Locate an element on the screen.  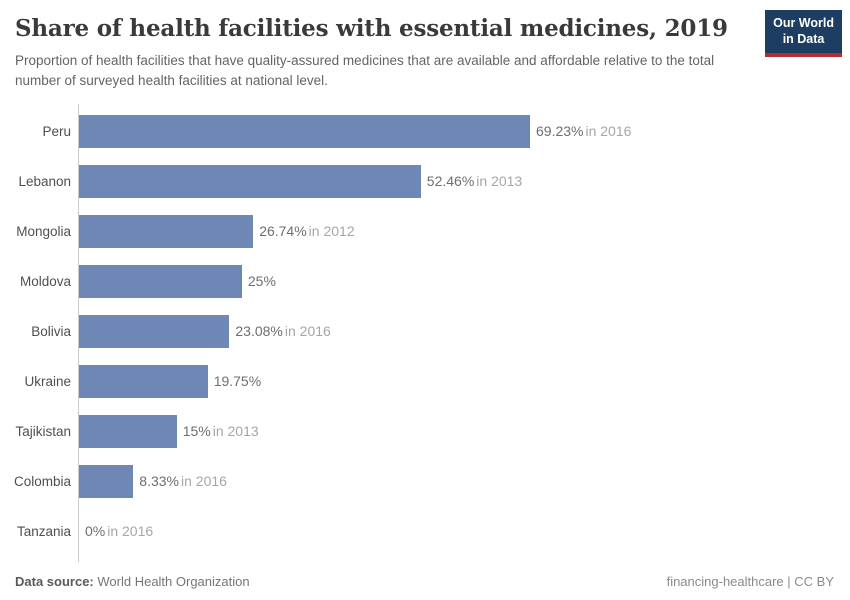
bar-row: Tanzania 0% in 2016 is located at coordinates (425, 531).